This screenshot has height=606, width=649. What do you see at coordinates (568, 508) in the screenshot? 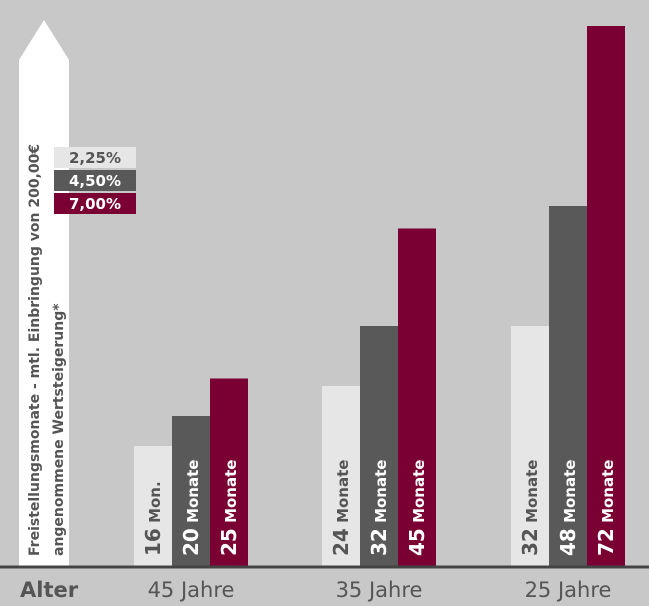
I see `data-label: 48 Monate` at bounding box center [568, 508].